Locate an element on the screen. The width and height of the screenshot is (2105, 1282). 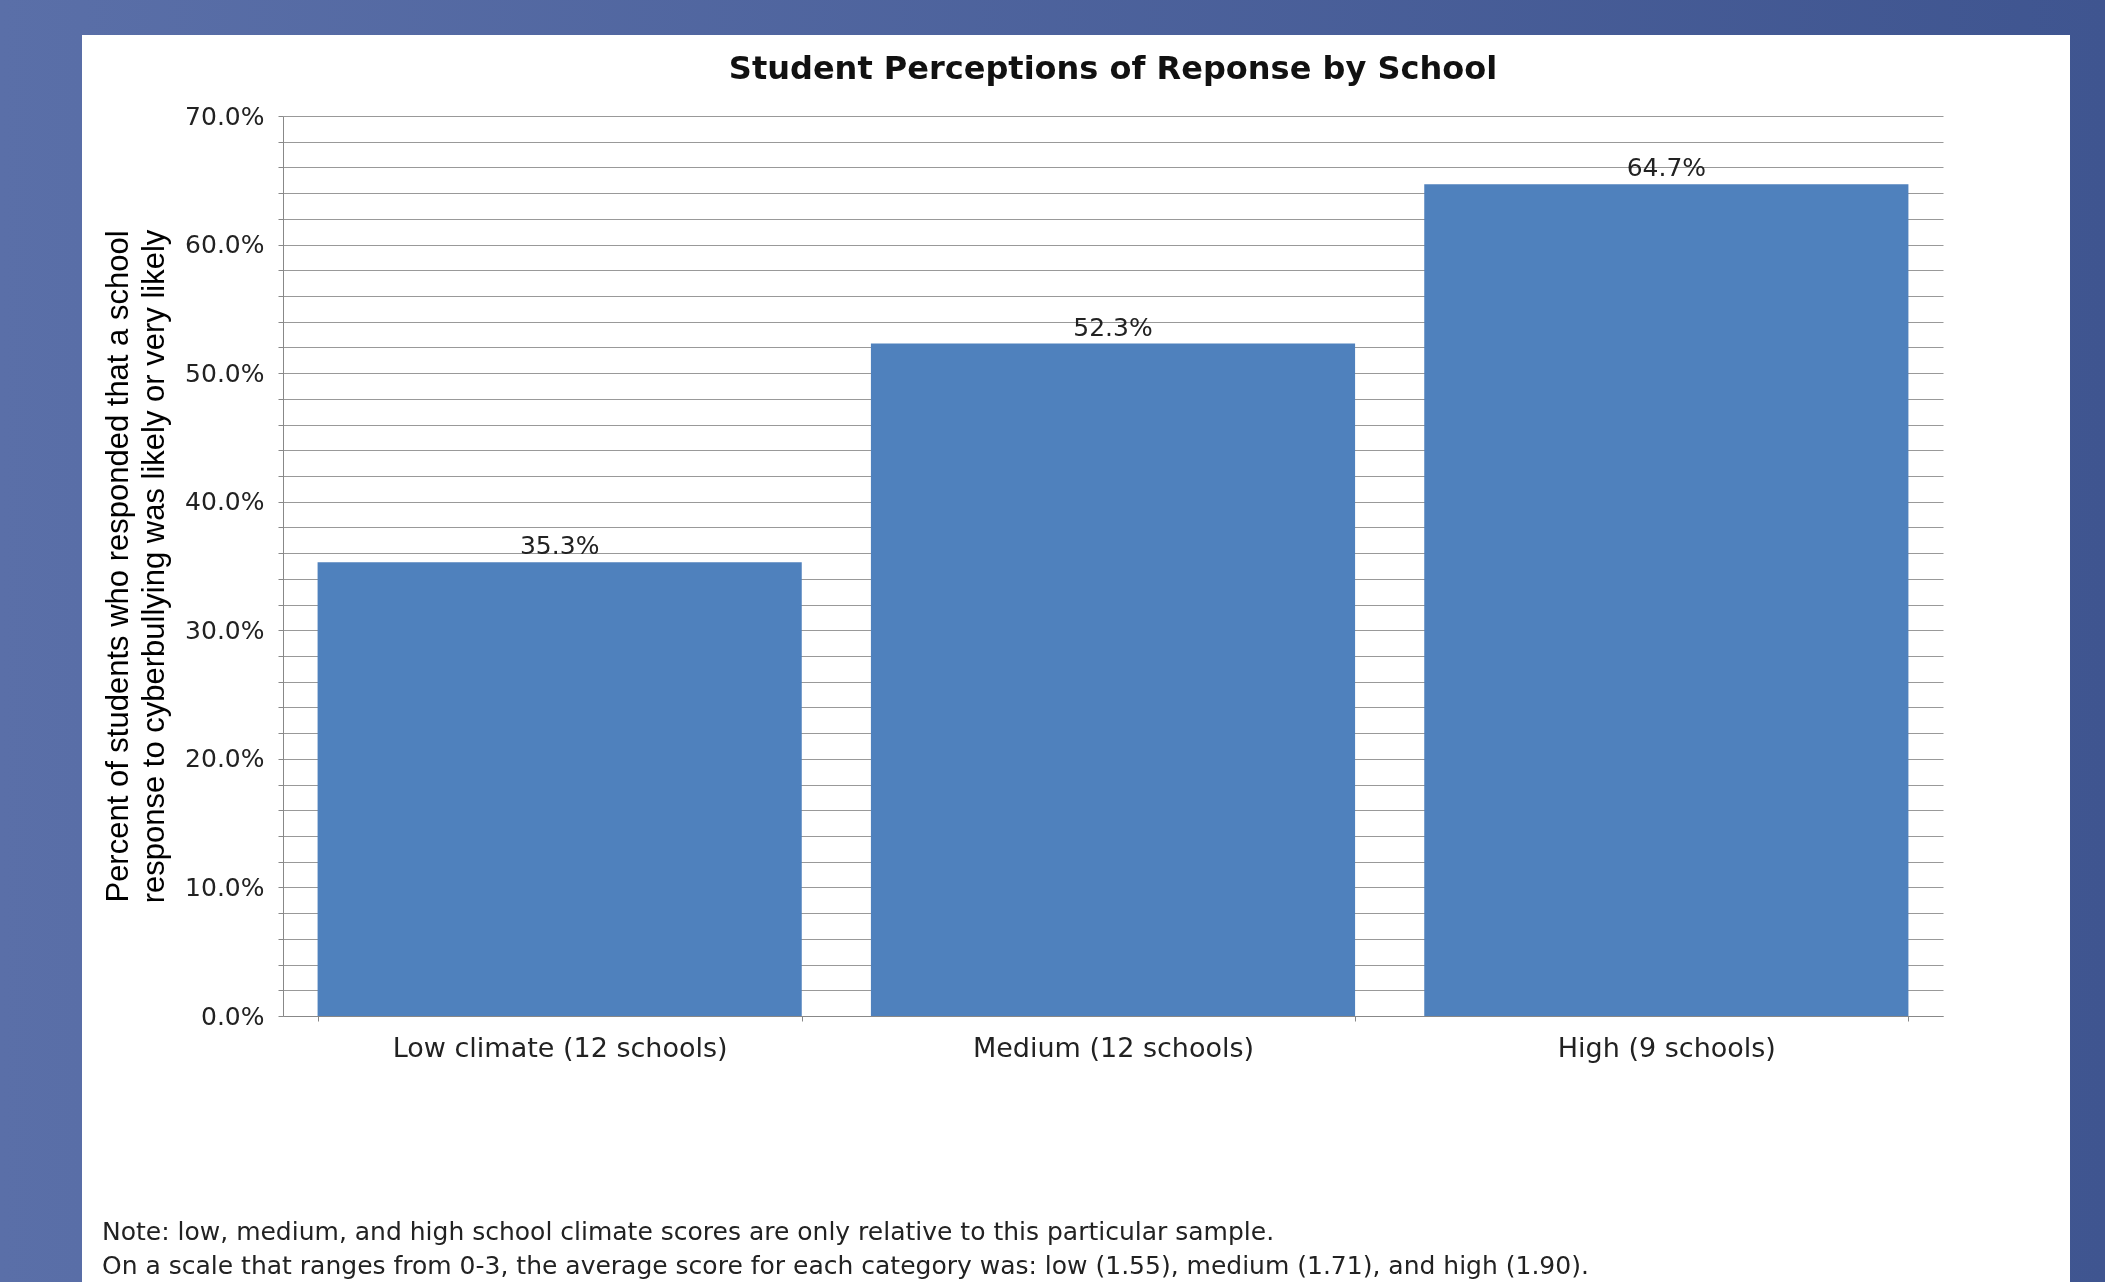
y-tick-label: 50.0% is located at coordinates (225, 373).